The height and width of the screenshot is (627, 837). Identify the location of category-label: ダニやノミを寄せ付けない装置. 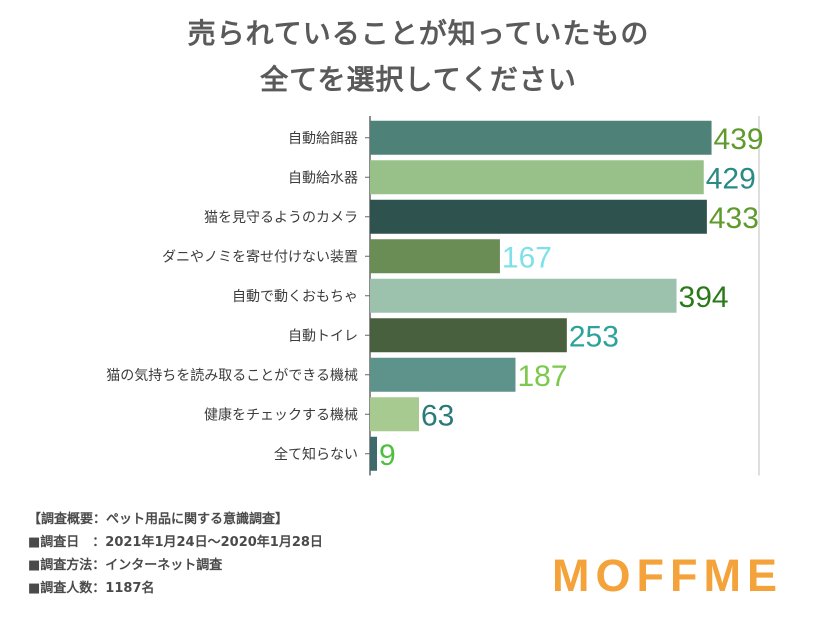
(260, 256).